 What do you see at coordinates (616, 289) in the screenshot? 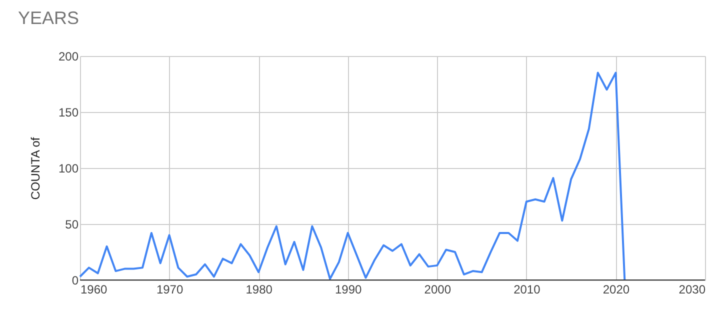
I see `x-tick-label: 2020` at bounding box center [616, 289].